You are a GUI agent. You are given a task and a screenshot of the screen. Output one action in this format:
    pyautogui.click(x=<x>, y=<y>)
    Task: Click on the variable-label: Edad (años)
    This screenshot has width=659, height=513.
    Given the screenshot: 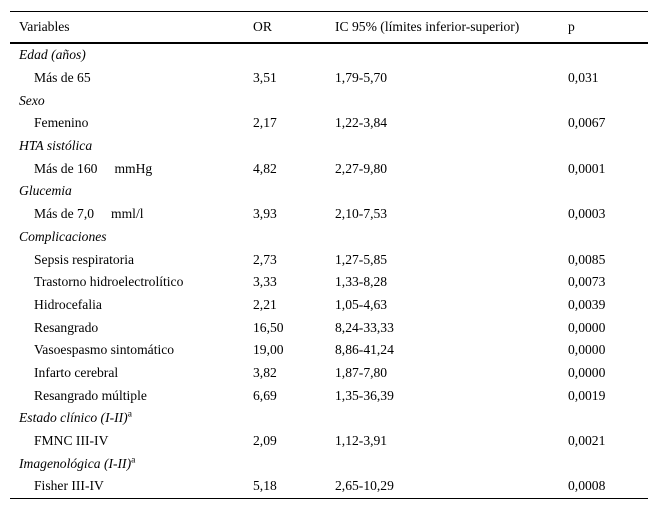 What is the action you would take?
    pyautogui.click(x=52, y=55)
    